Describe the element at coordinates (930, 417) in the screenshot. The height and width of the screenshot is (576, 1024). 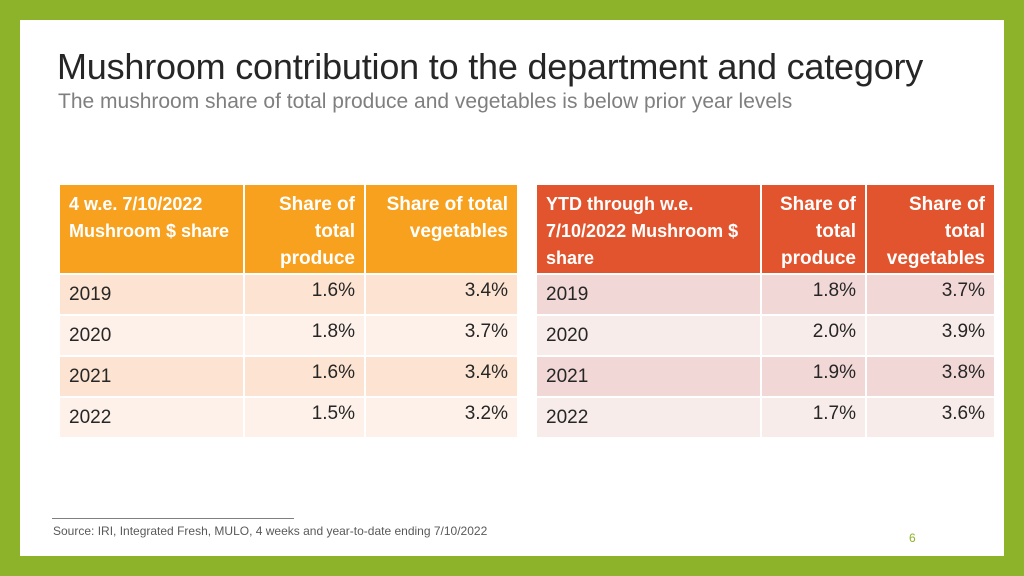
I see `row-share-vegetables: 3.6%` at that location.